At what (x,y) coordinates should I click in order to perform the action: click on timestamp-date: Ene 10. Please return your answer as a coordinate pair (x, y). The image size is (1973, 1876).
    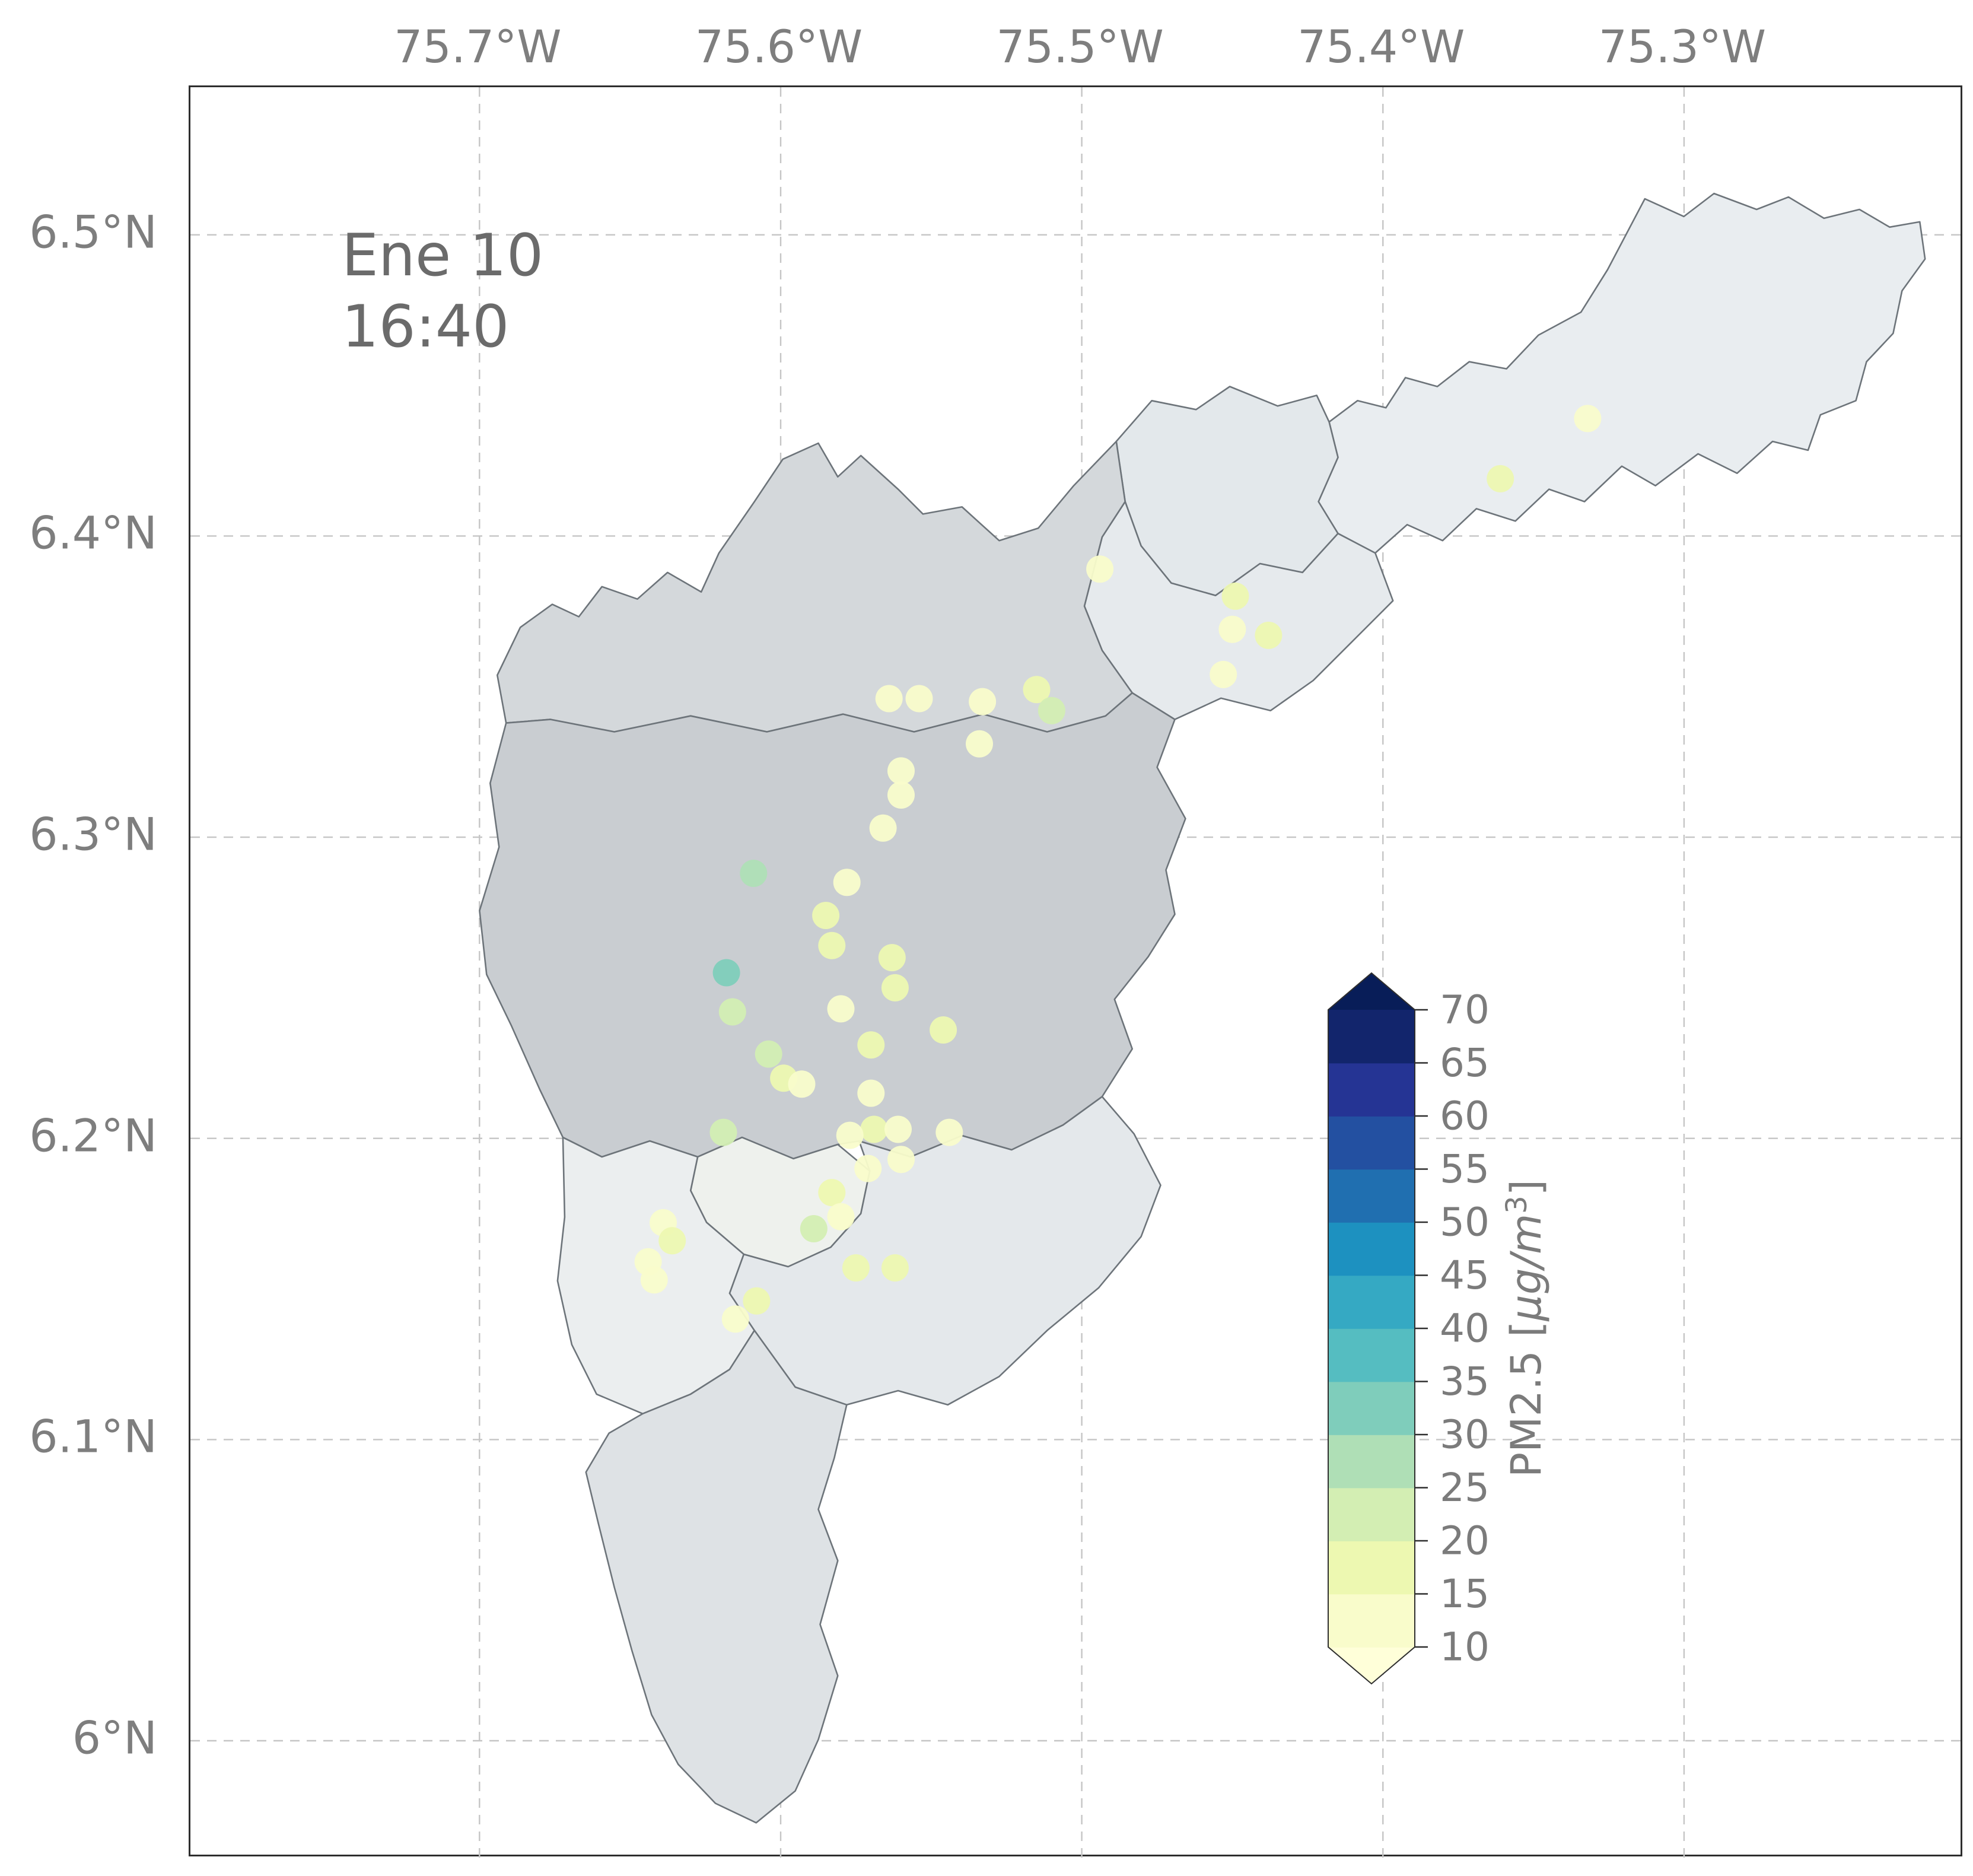
    Looking at the image, I should click on (443, 256).